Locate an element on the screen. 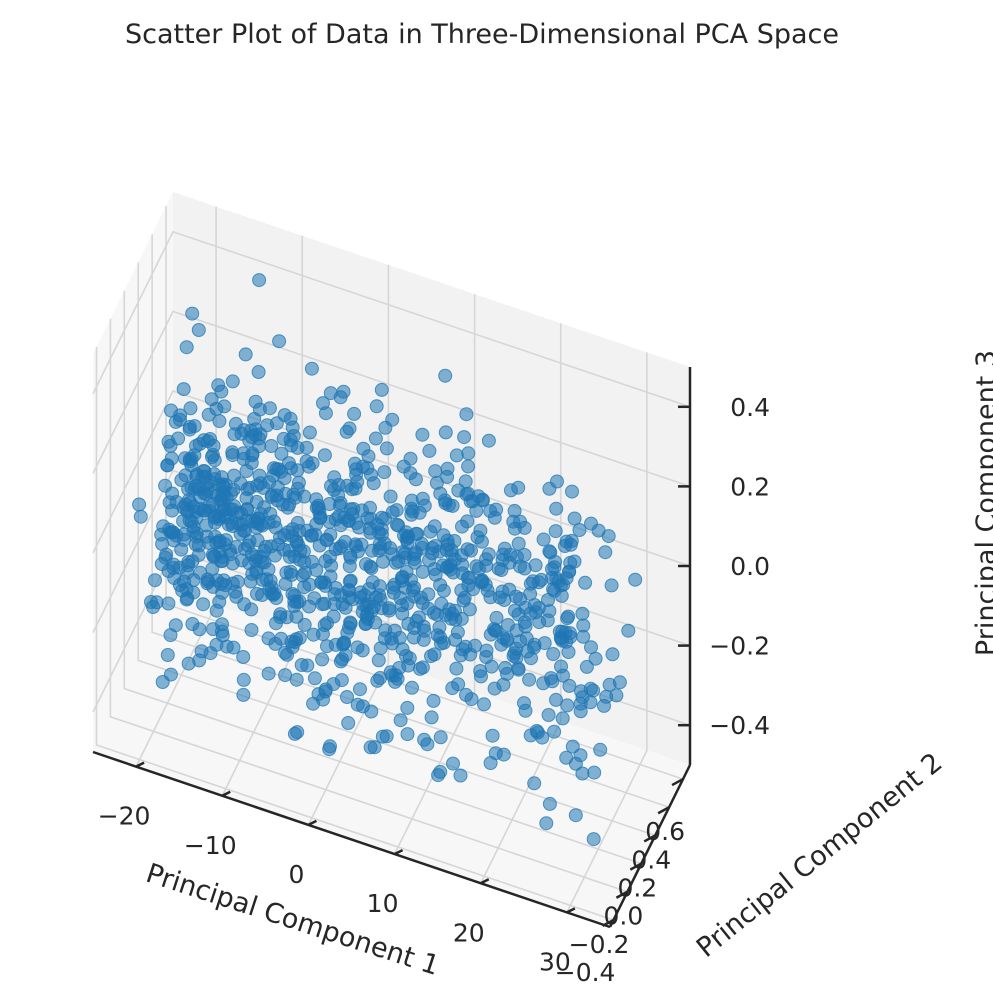 The image size is (993, 1004). grid-line-z is located at coordinates (391, 399).